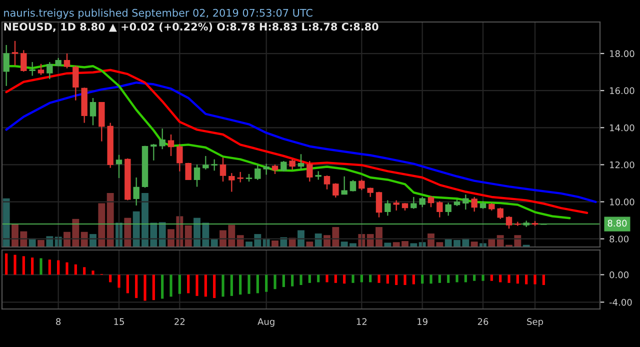  What do you see at coordinates (622, 202) in the screenshot?
I see `y-tick-label: 10.00` at bounding box center [622, 202].